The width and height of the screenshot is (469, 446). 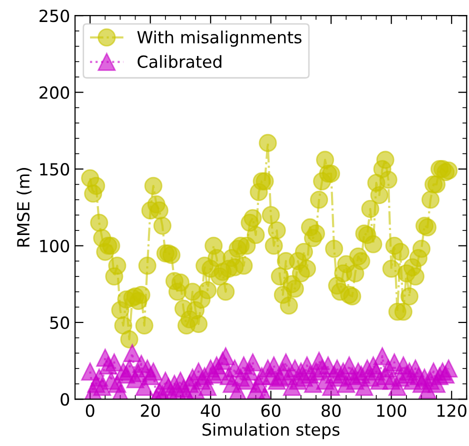 What do you see at coordinates (60, 323) in the screenshot?
I see `y-tick-label: 50` at bounding box center [60, 323].